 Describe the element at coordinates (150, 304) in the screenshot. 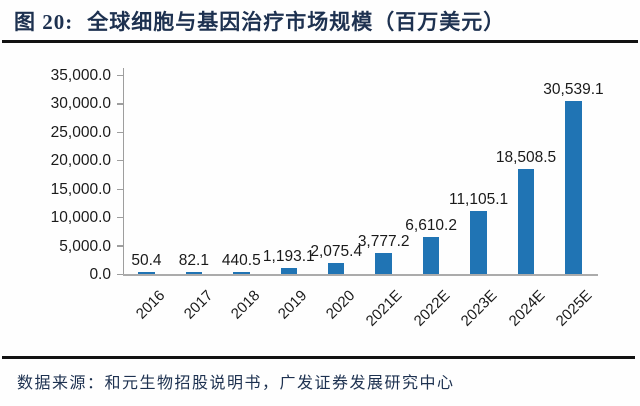

I see `x-axis-label: 2016` at that location.